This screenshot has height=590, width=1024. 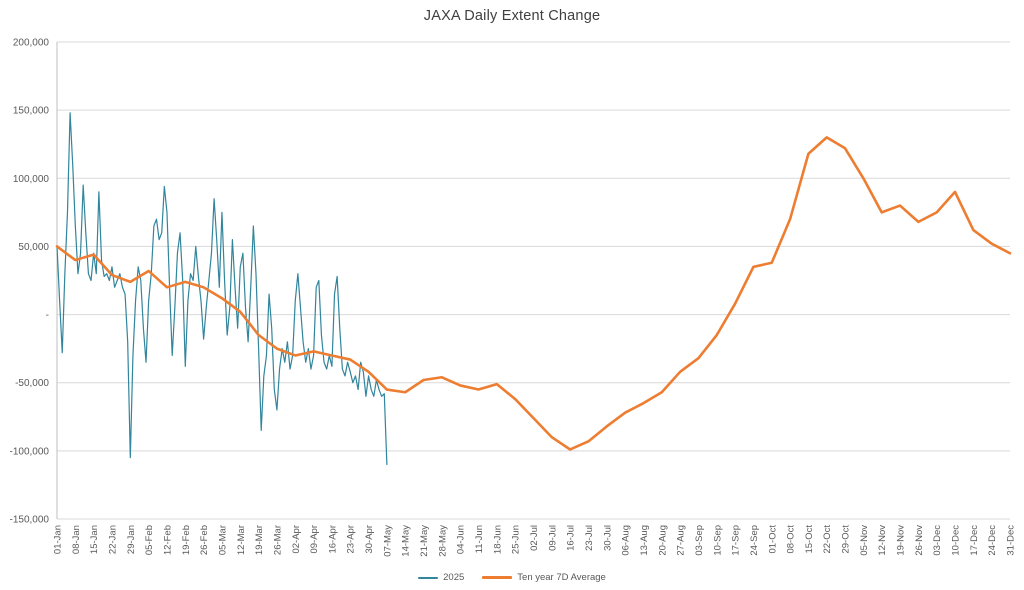 What do you see at coordinates (512, 16) in the screenshot?
I see `chart-title: JAXA Daily Extent Change` at bounding box center [512, 16].